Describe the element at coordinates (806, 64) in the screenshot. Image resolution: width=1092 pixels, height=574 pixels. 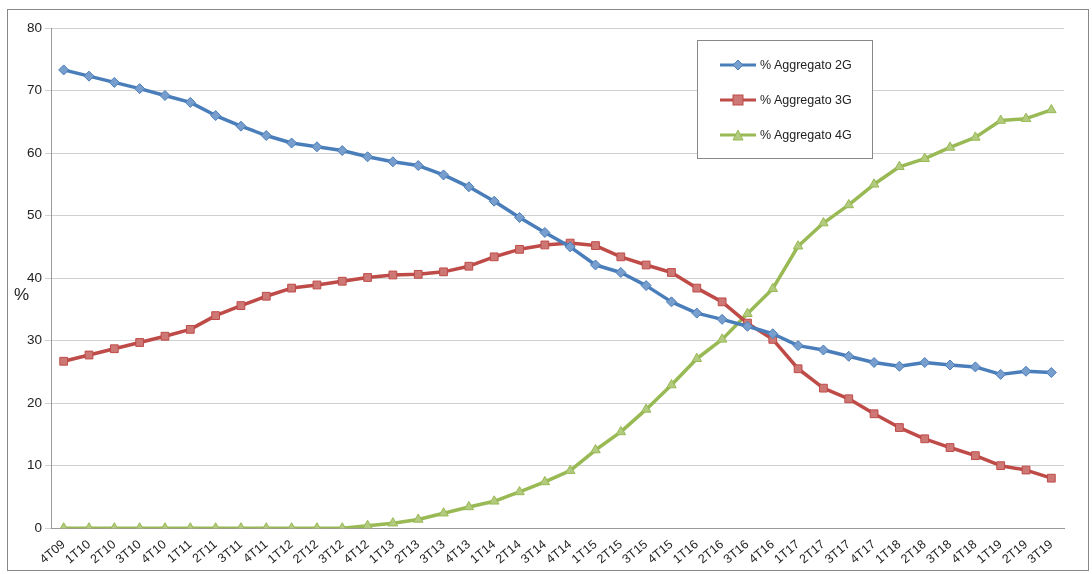
I see `legend-label: % Aggregato 2G` at that location.